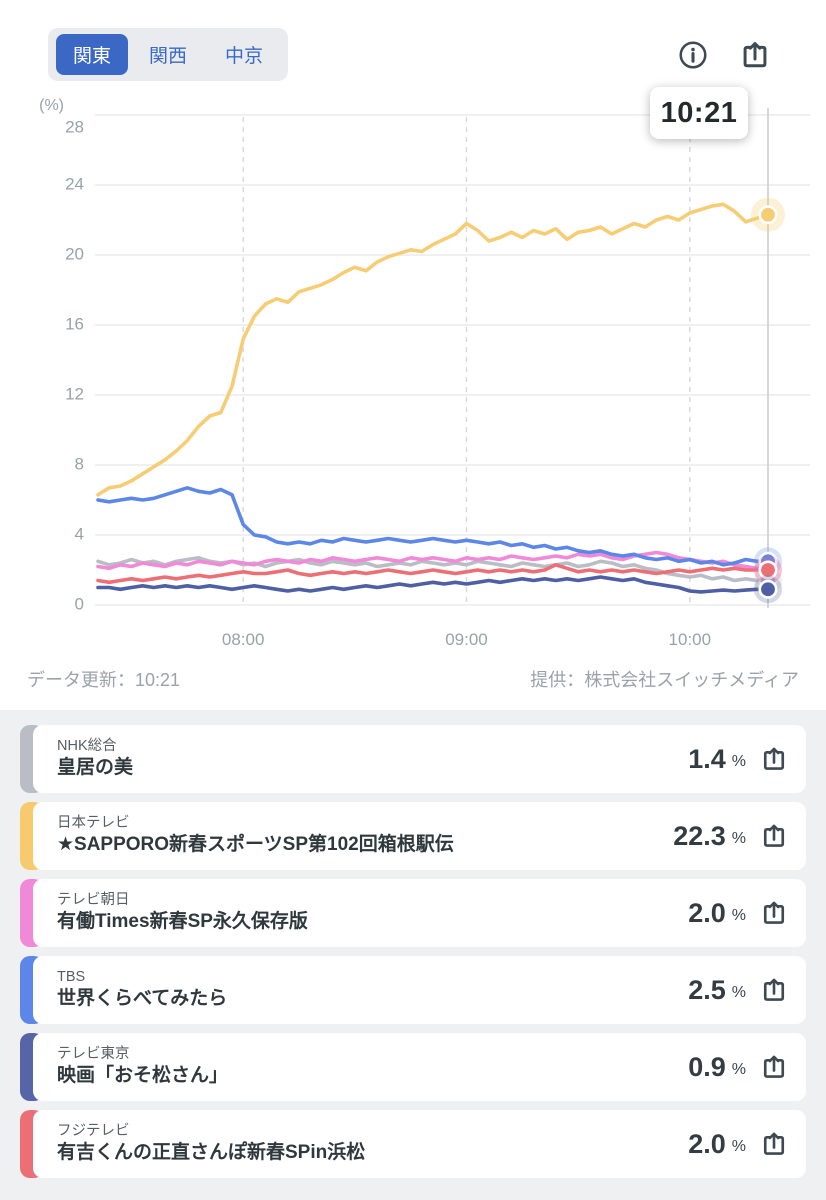  Describe the element at coordinates (413, 990) in the screenshot. I see `channel-card: TBS 世界くらべてみたら 2.5 %` at that location.